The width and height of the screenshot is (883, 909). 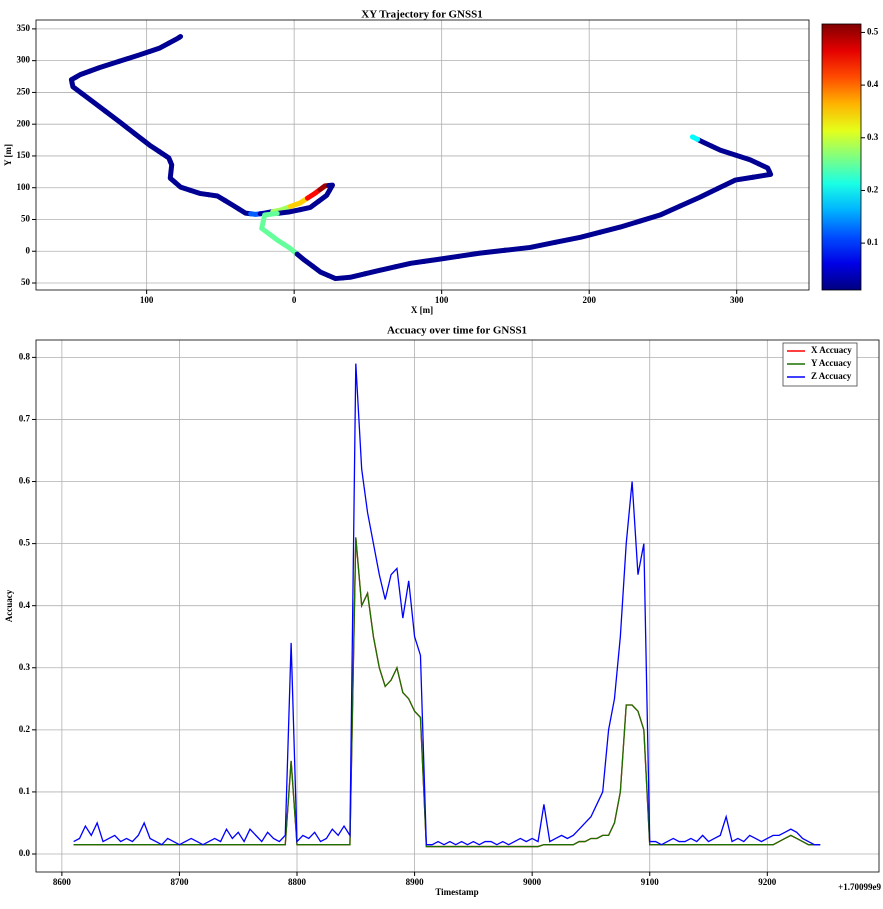 I want to click on y-tick-label: 0.2, so click(x=25, y=729).